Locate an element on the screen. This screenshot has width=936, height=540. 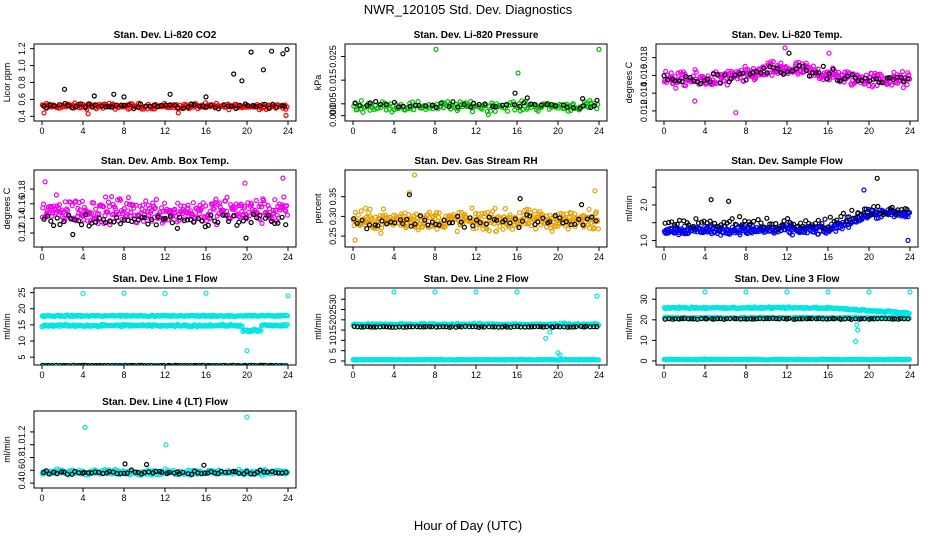
y-tick-label: 0.8 is located at coordinates (22, 457).